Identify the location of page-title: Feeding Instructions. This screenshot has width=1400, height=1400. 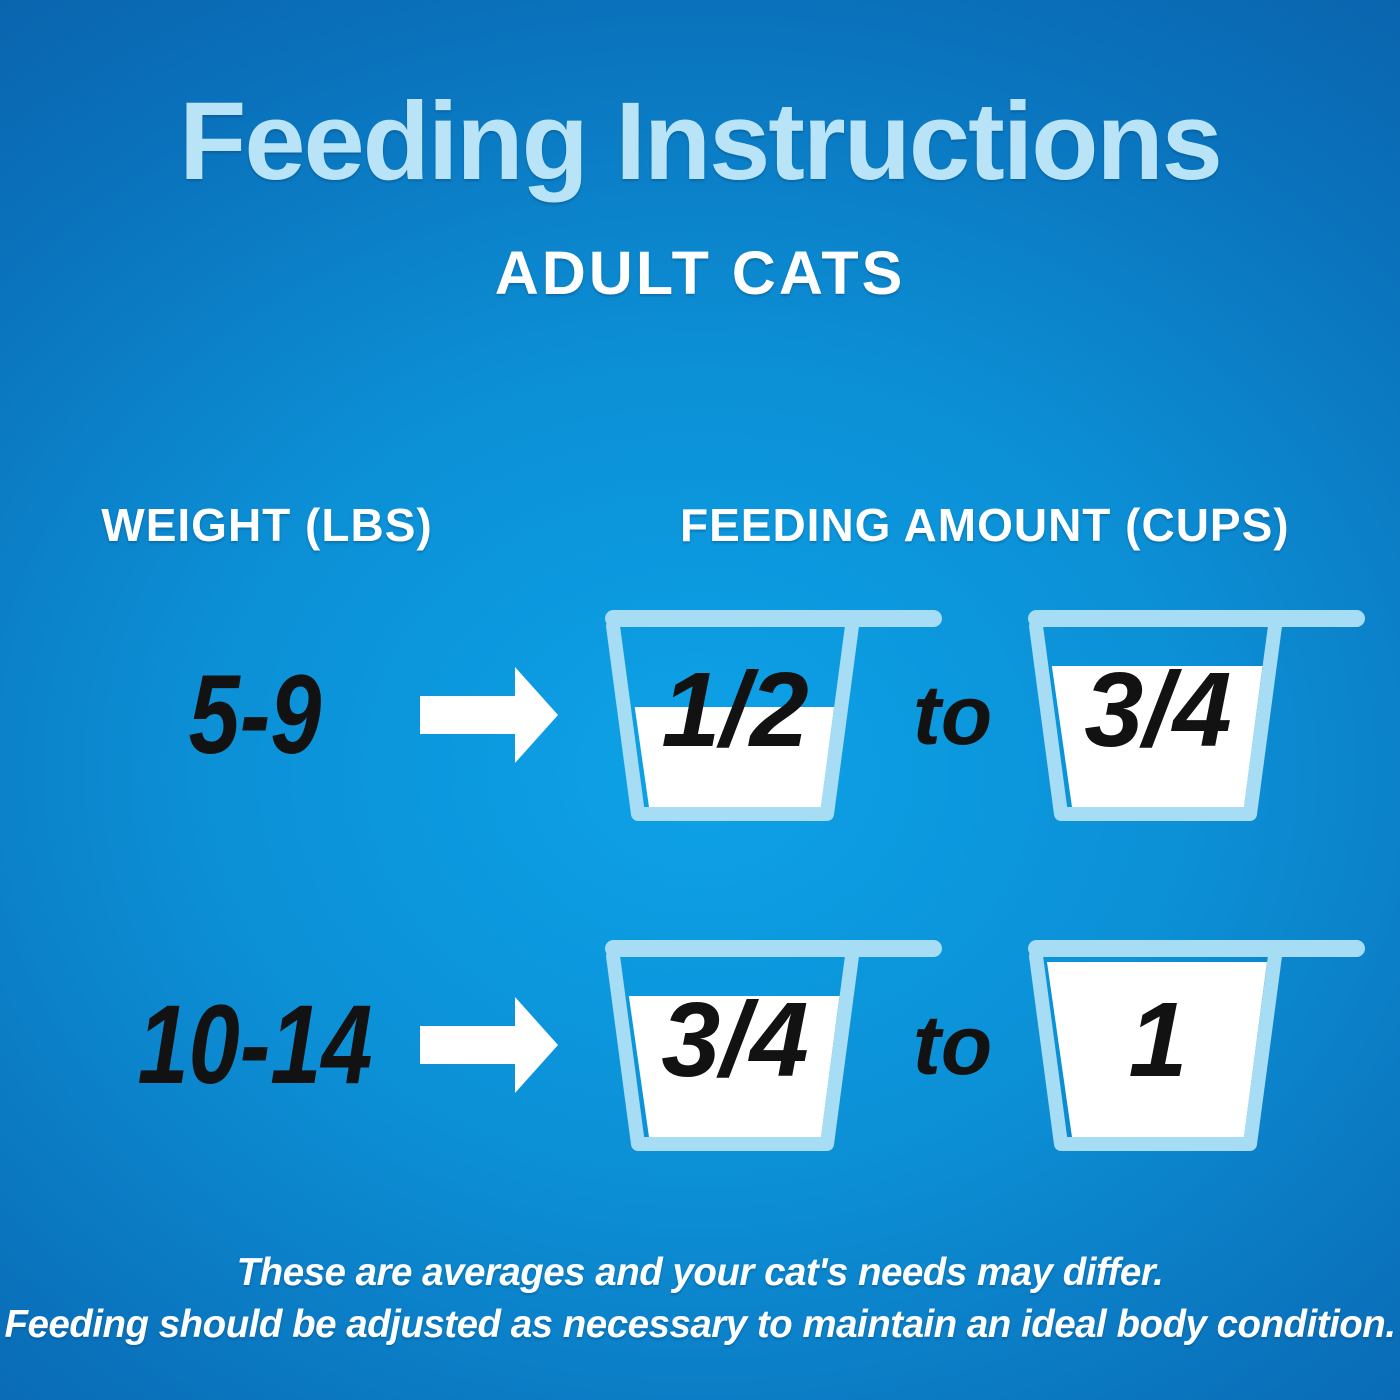
(701, 141).